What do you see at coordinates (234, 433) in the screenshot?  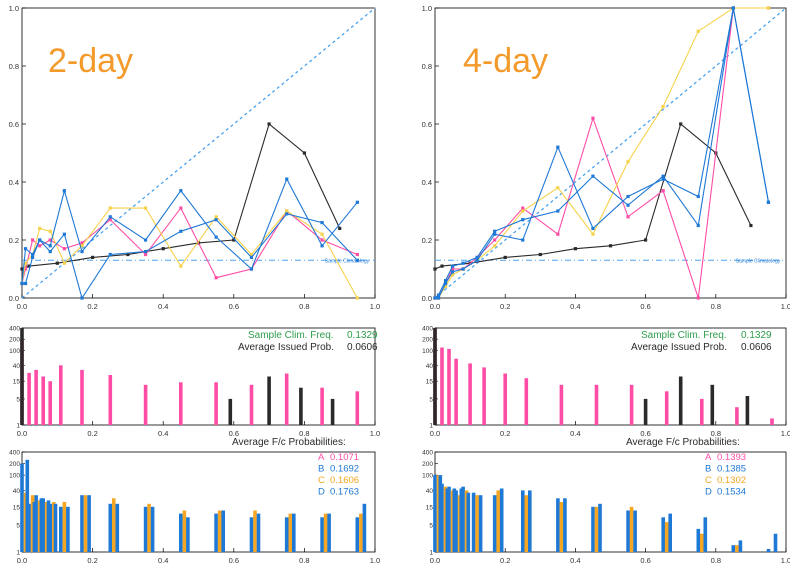 I see `x-tick-label: 0.6` at bounding box center [234, 433].